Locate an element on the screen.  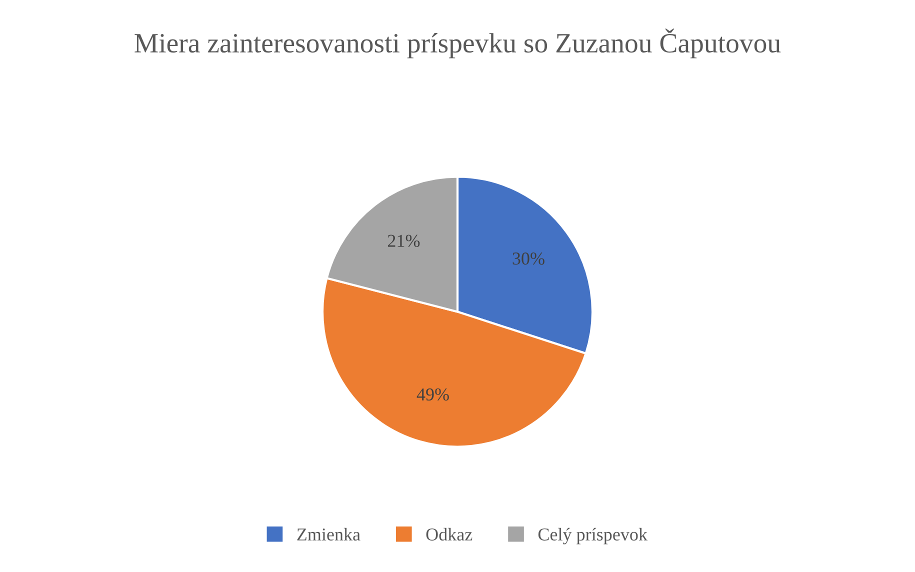
data-label: 30% is located at coordinates (528, 258).